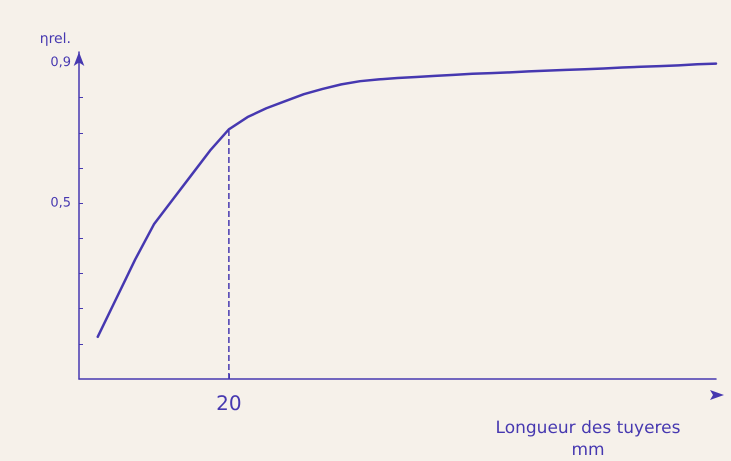  Describe the element at coordinates (60, 62) in the screenshot. I see `y-tick-label: 0,9` at that location.